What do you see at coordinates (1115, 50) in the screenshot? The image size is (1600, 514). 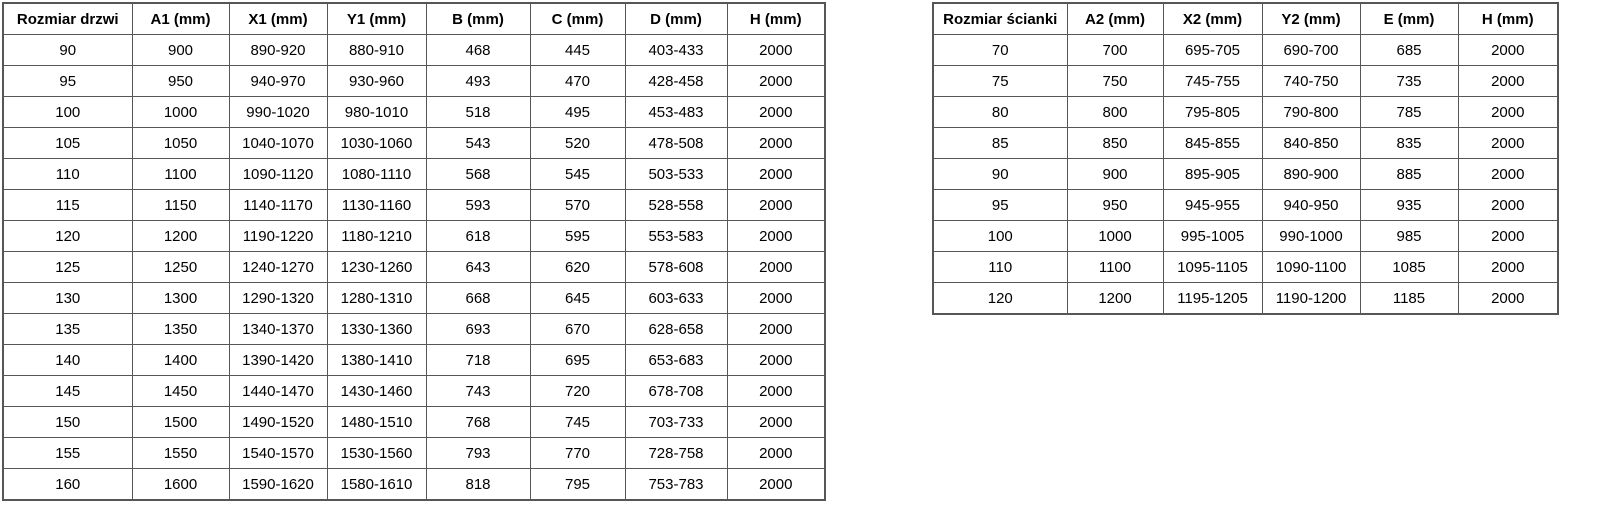 I see `table-cell: 700` at bounding box center [1115, 50].